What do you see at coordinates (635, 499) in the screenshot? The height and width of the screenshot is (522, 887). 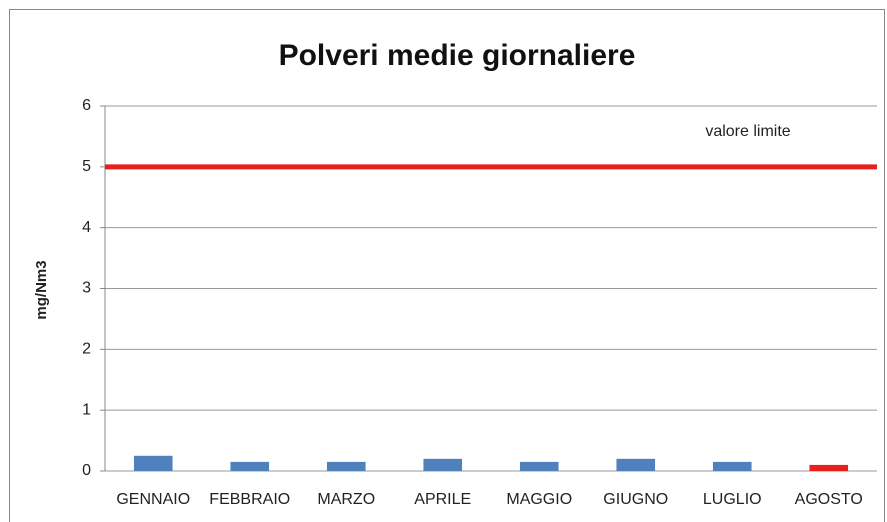 I see `x-tick-label: GIUGNO` at bounding box center [635, 499].